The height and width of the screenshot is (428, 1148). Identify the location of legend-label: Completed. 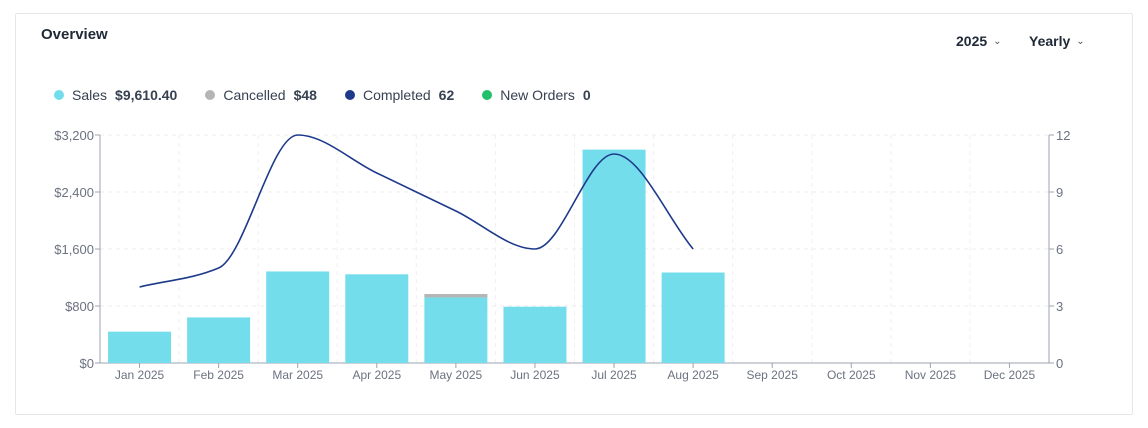
(396, 95).